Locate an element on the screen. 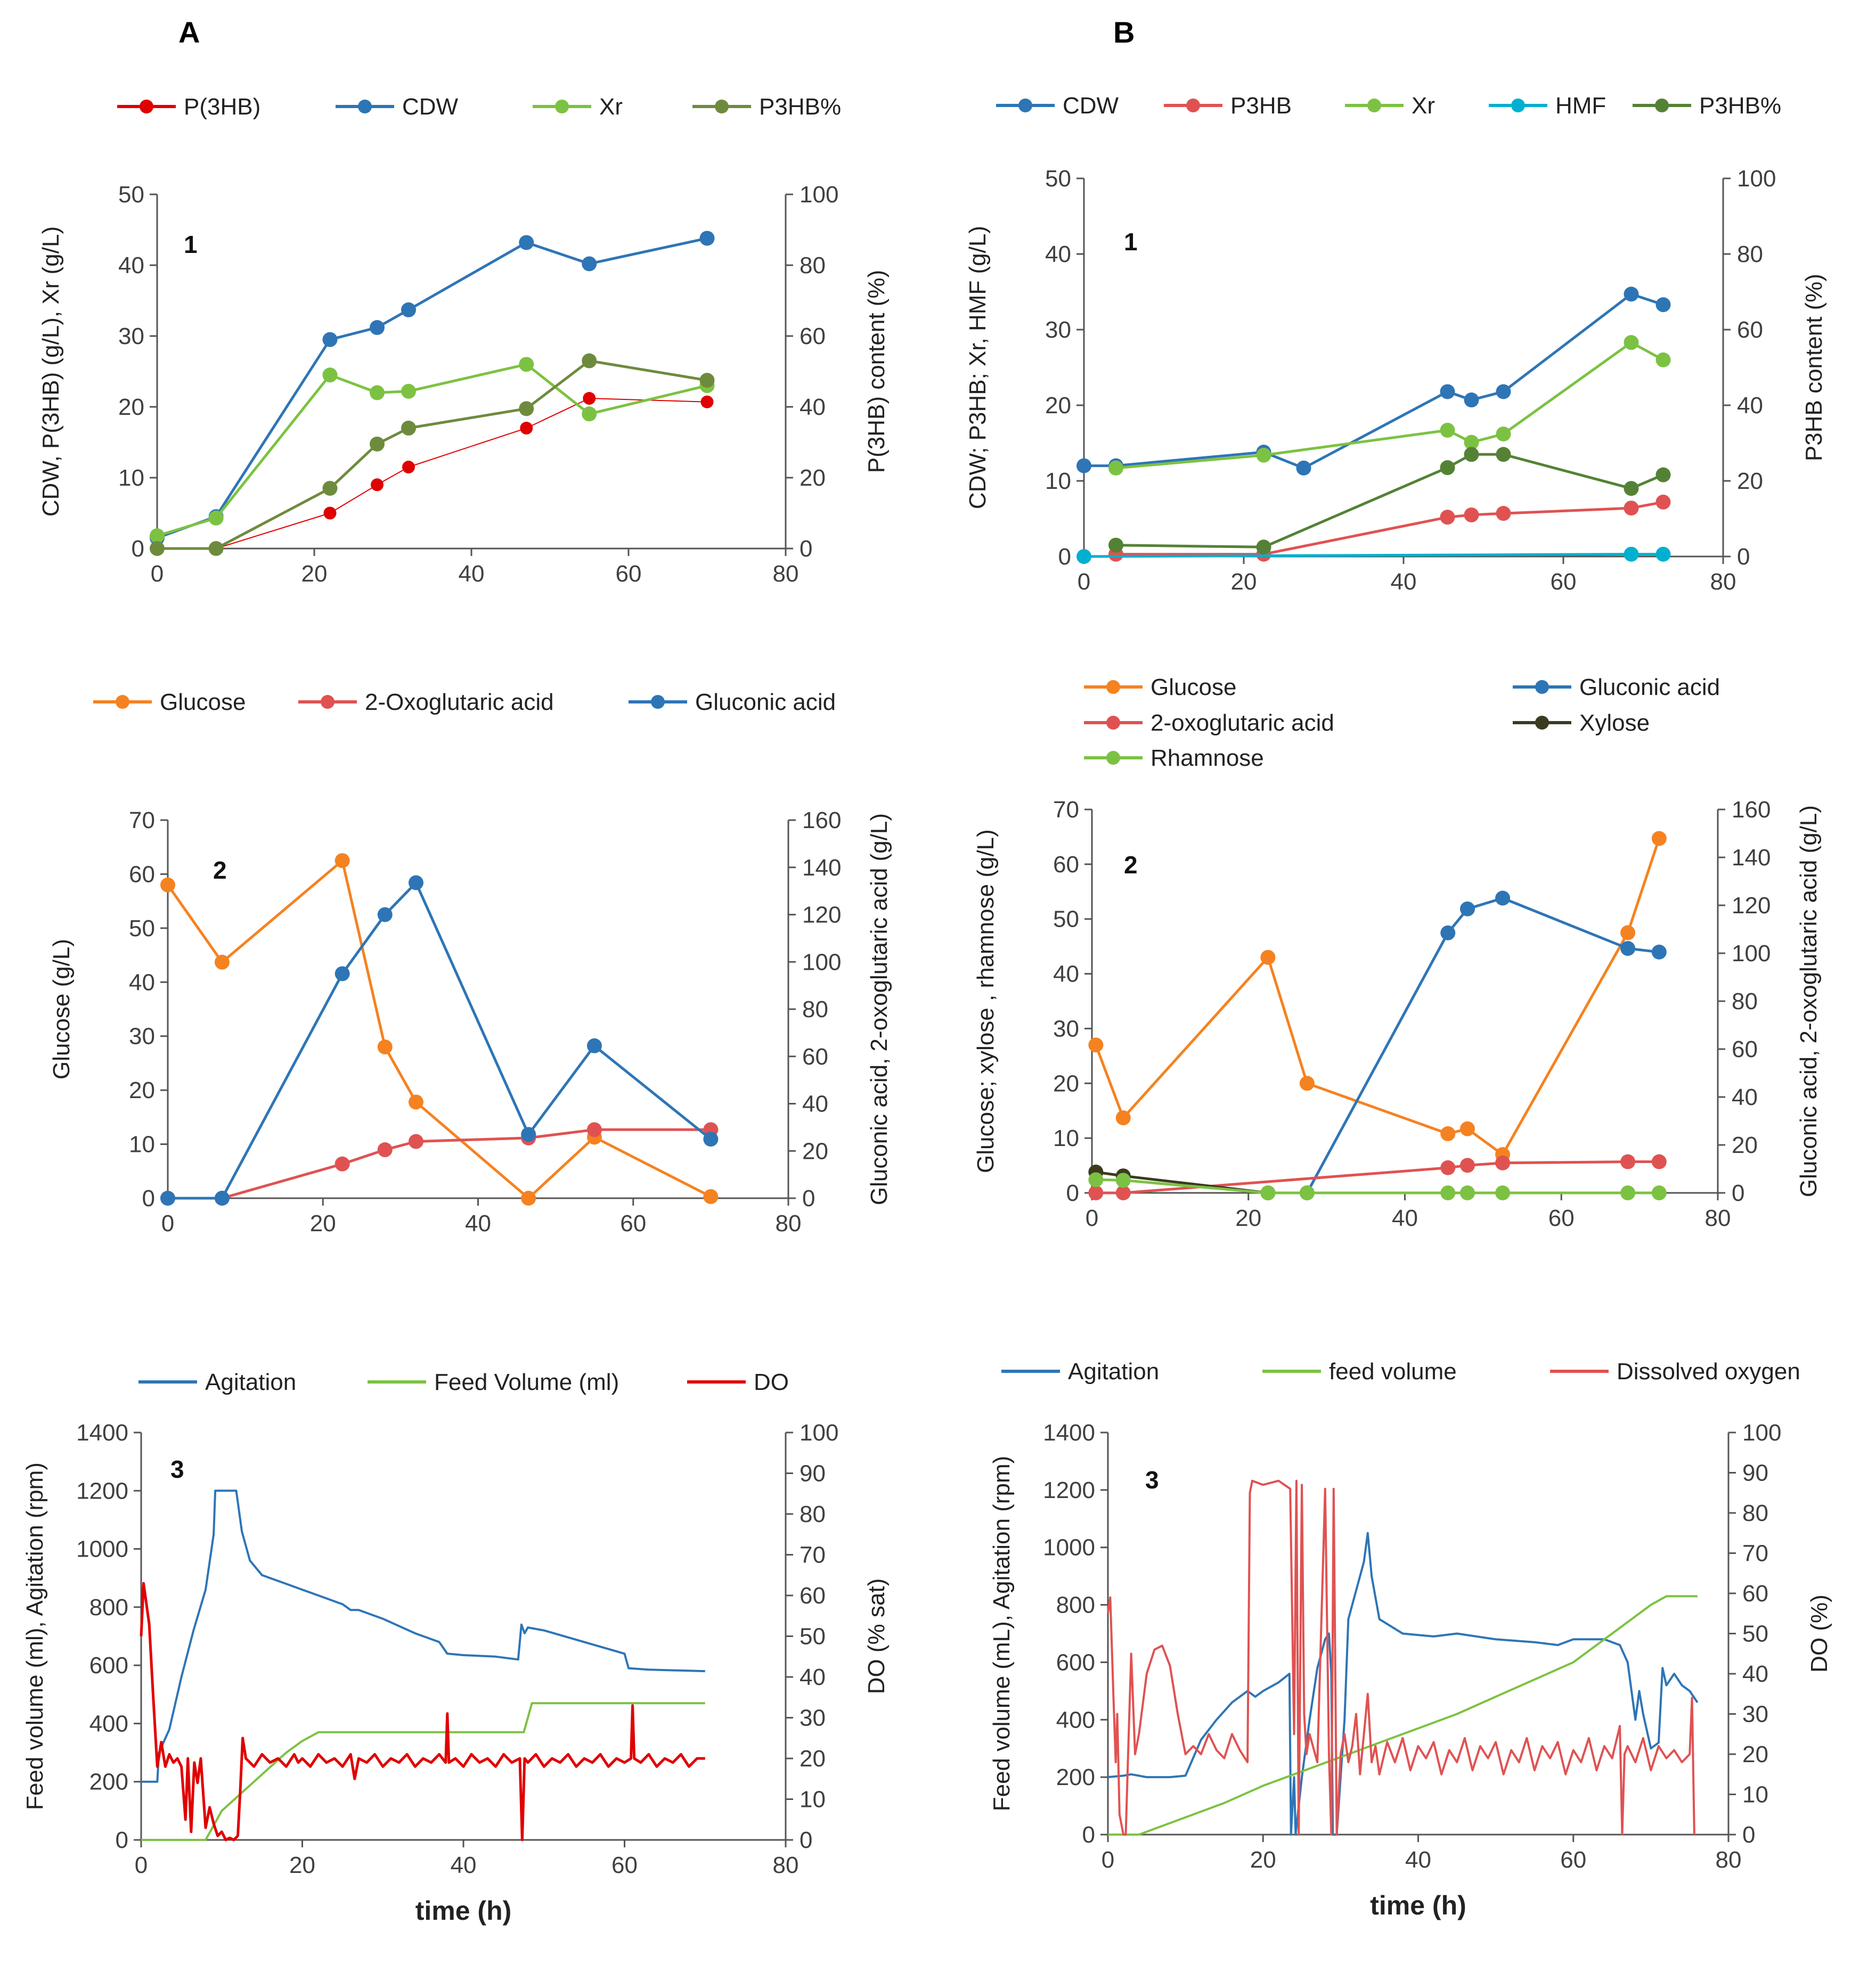  x-tick-label: 20 is located at coordinates (1263, 1860).